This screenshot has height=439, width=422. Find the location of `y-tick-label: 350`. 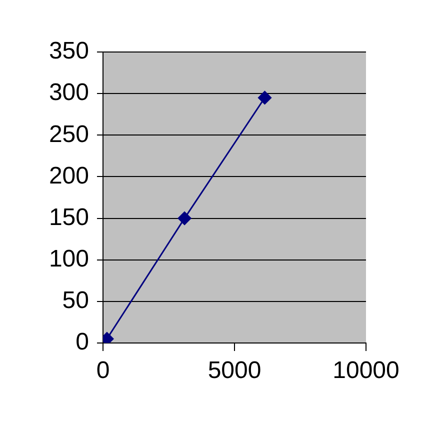

y-tick-label: 350 is located at coordinates (68, 51).